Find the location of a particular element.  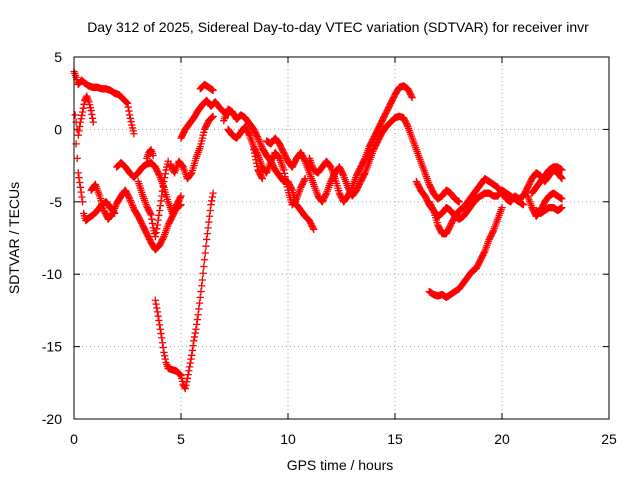

x-tick-label: 20 is located at coordinates (502, 439).